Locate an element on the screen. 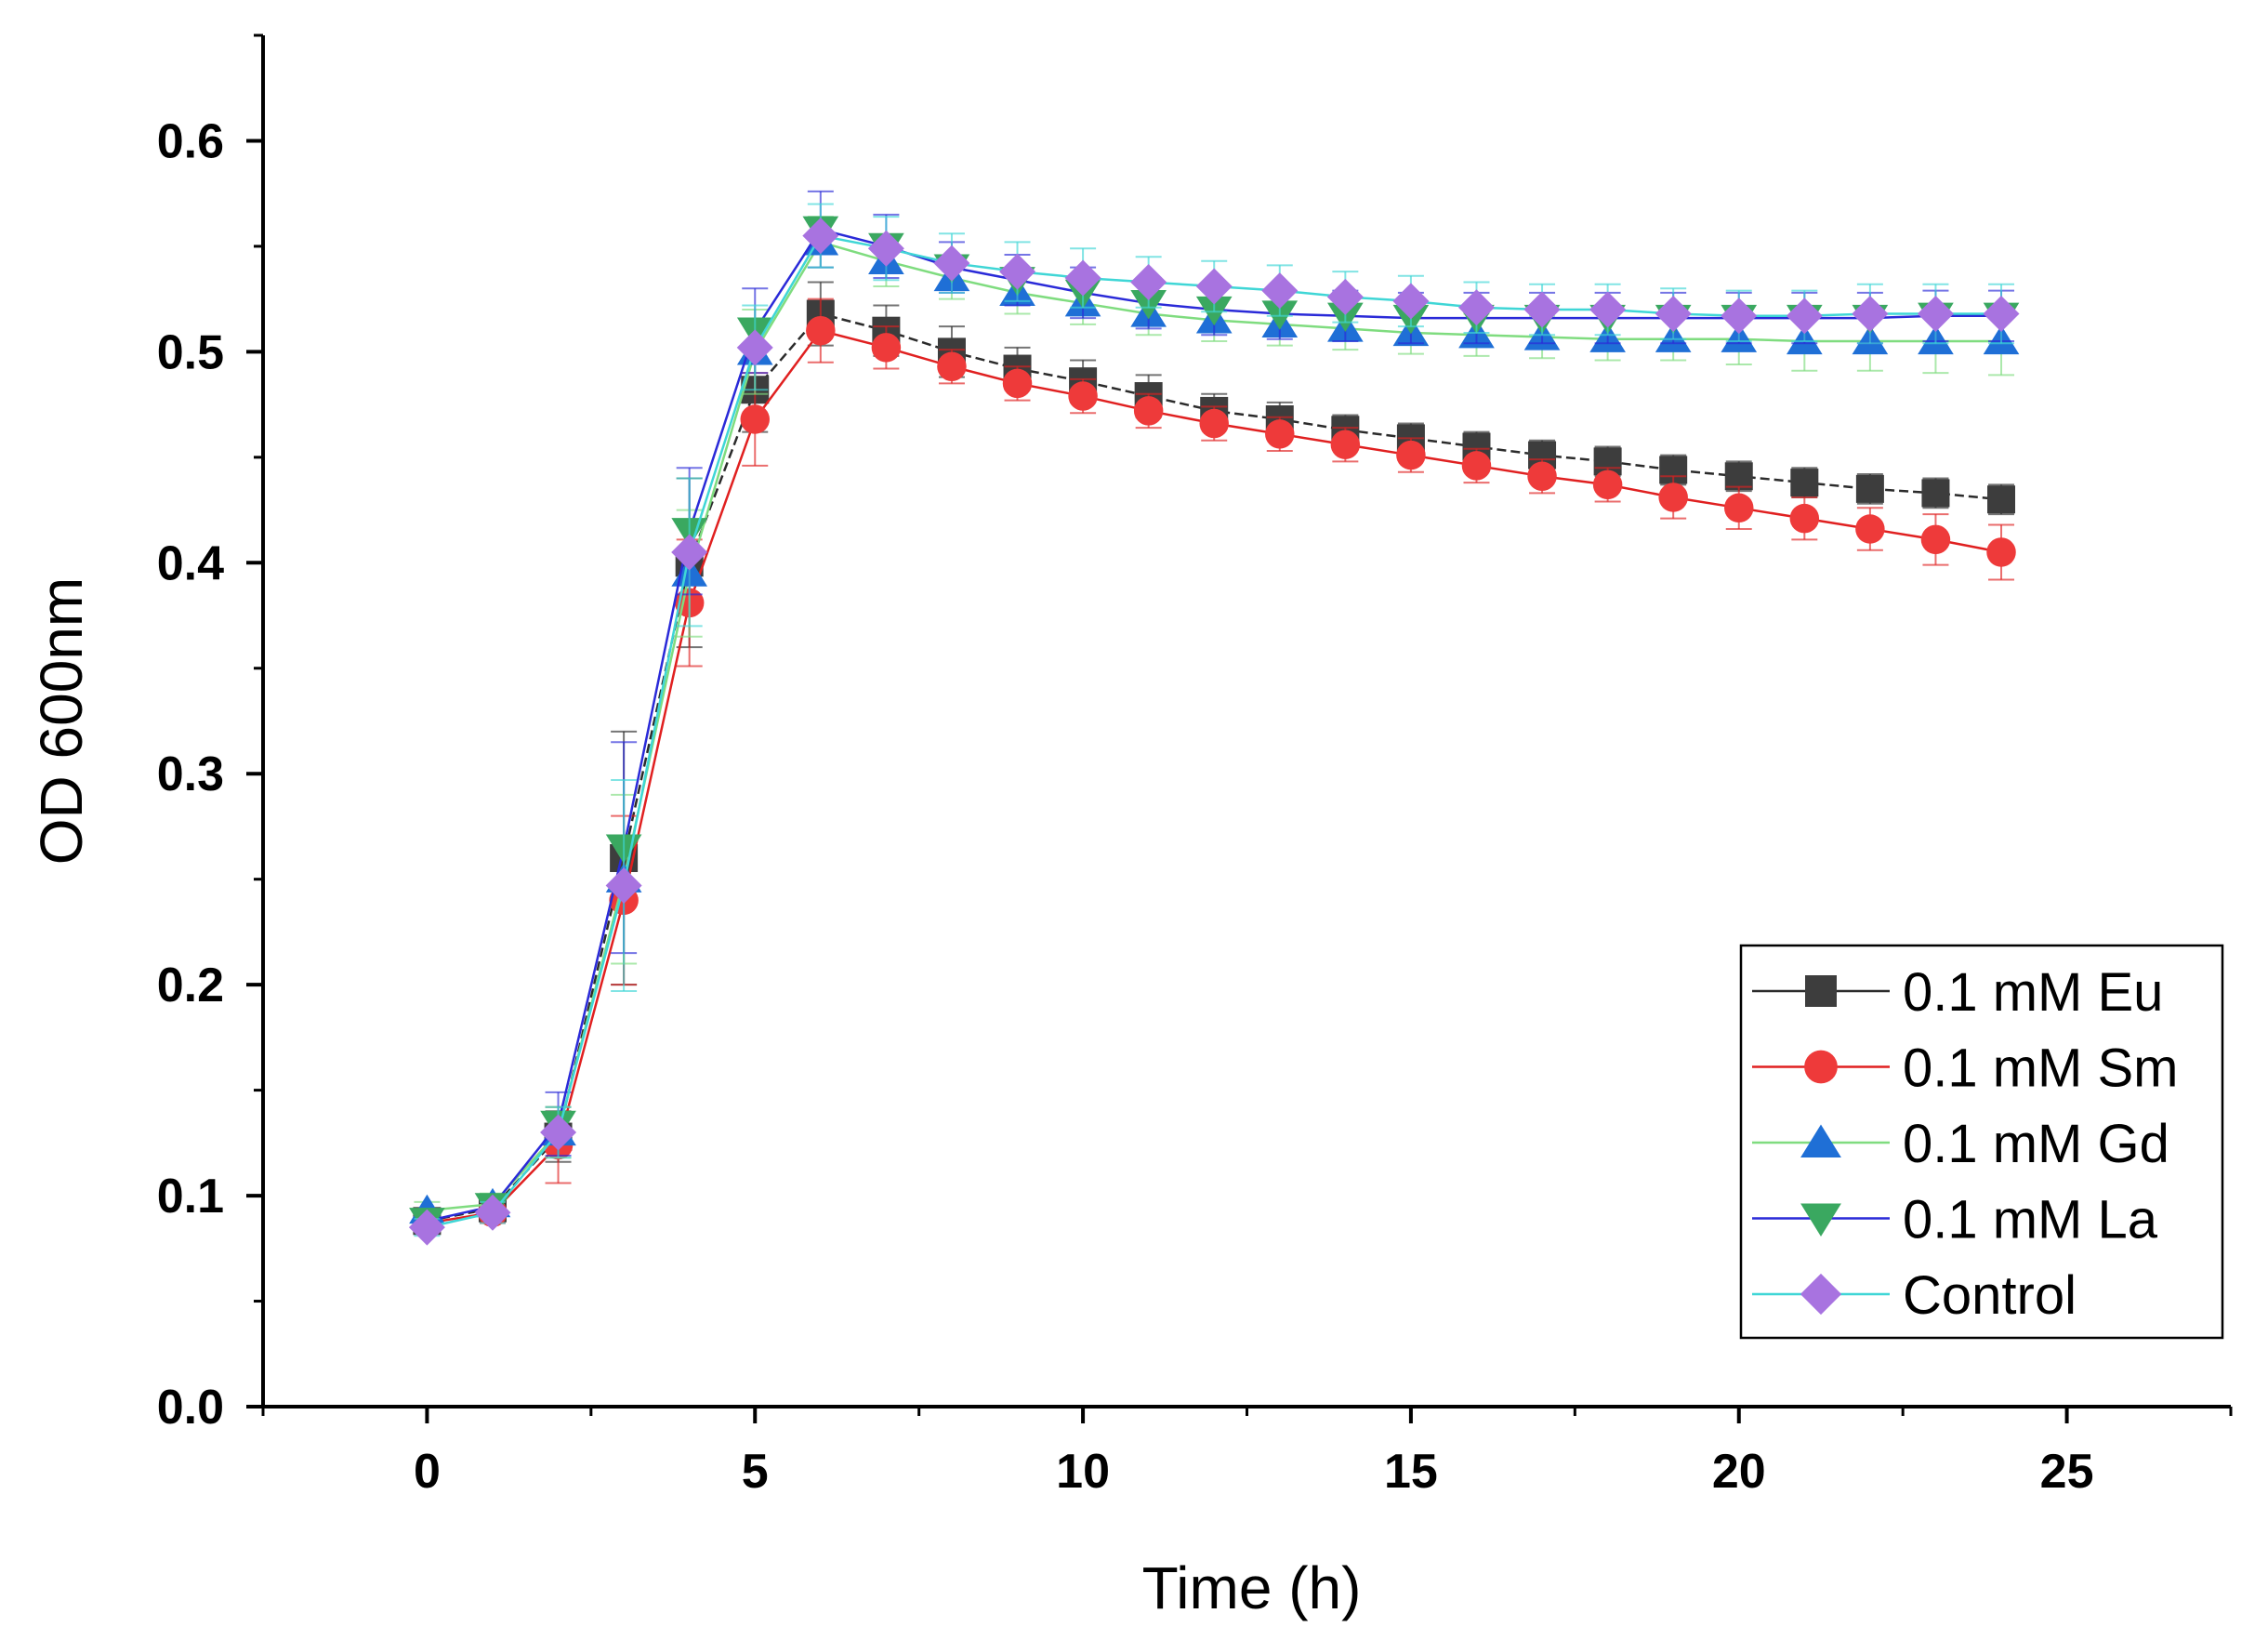 Image resolution: width=2268 pixels, height=1640 pixels. legend-label: Control is located at coordinates (1990, 1295).